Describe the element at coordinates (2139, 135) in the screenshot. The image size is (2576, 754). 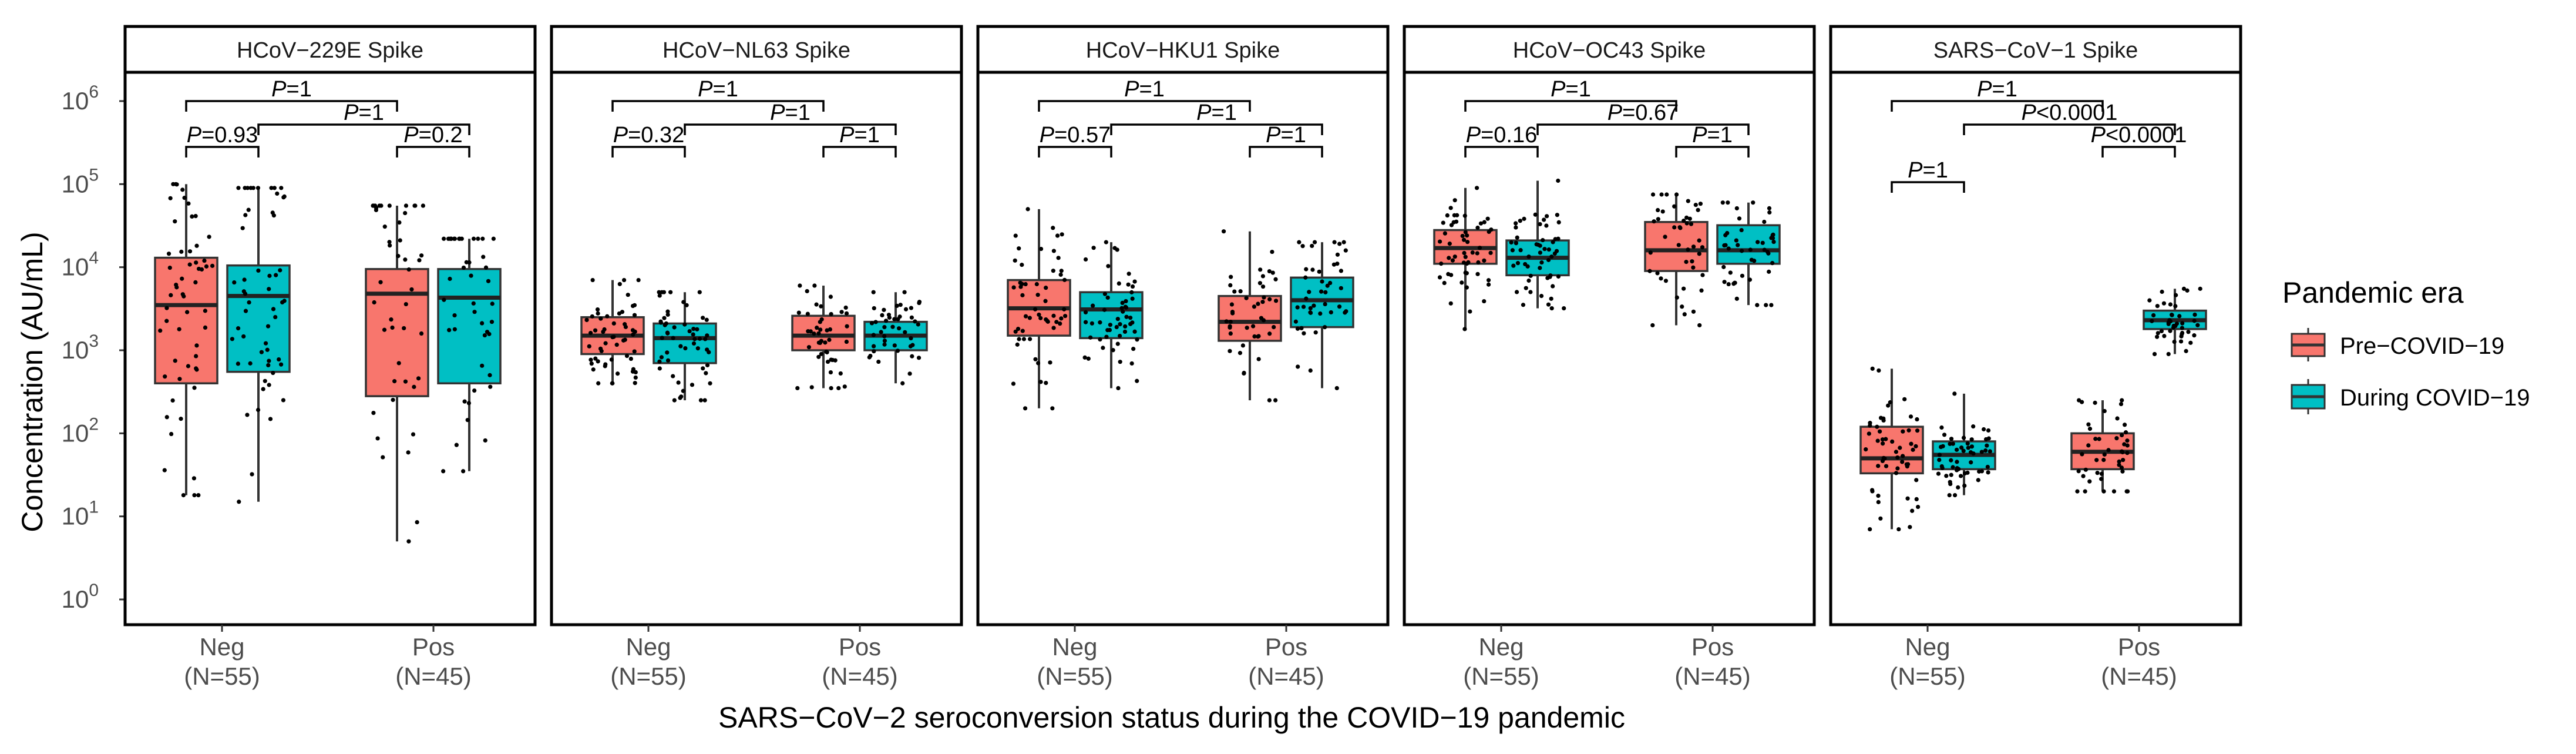
I see `pvalue-label: P<0.0001` at that location.